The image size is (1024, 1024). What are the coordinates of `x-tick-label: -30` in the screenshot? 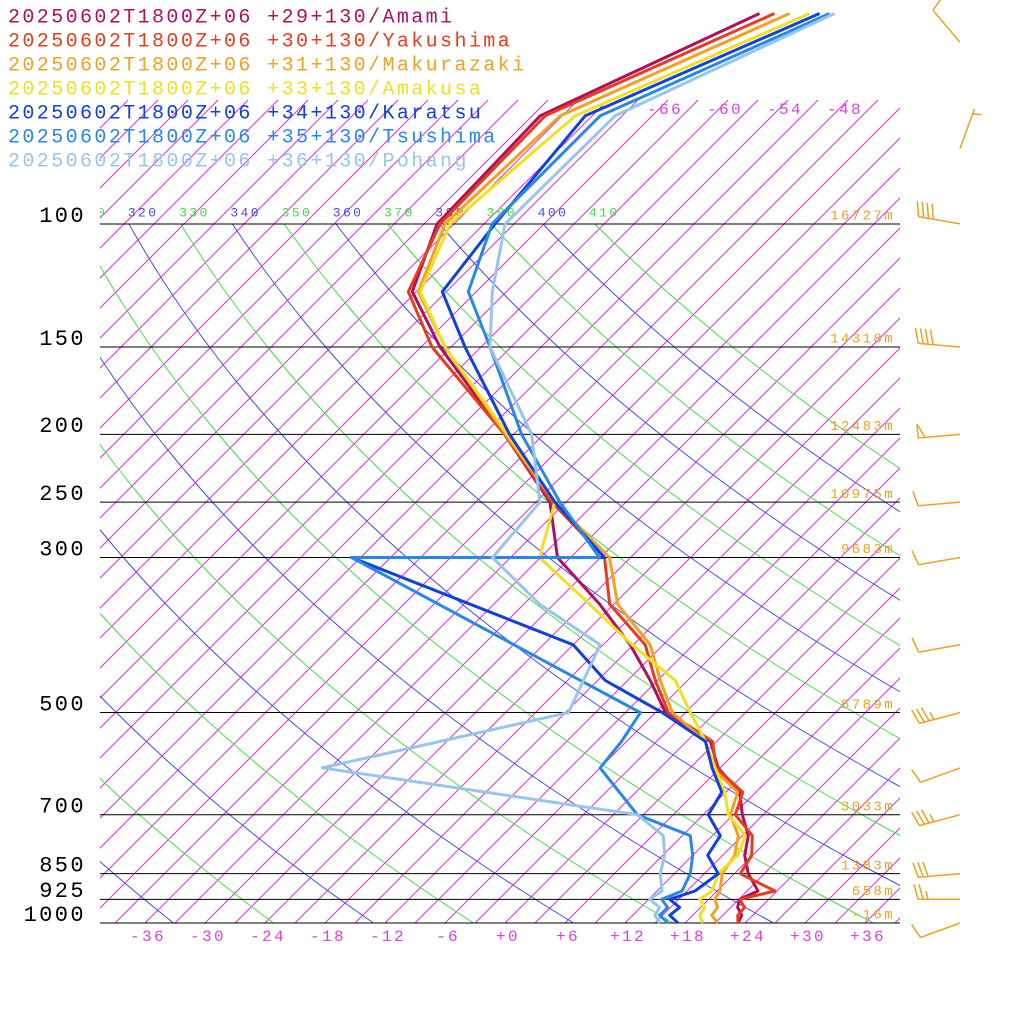 It's located at (208, 937).